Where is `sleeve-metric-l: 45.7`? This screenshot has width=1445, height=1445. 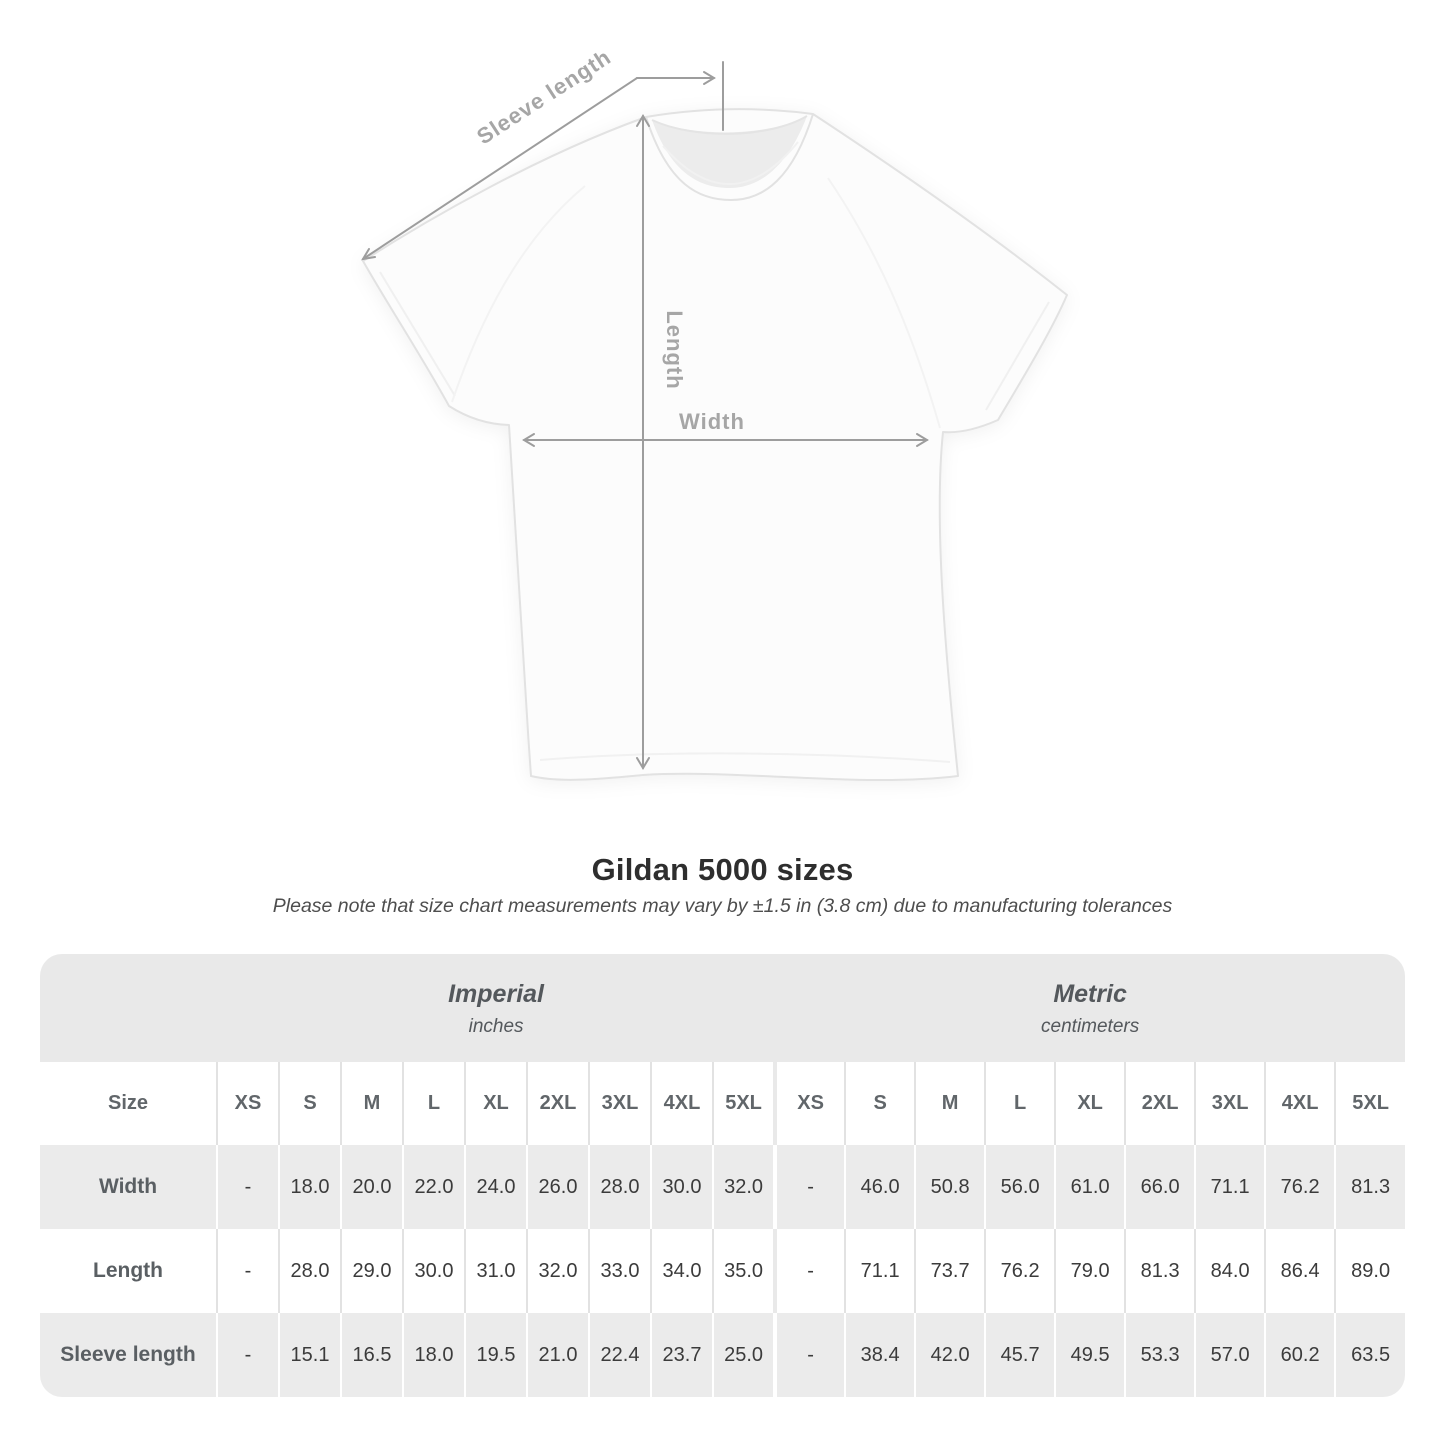
sleeve-metric-l: 45.7 is located at coordinates (1020, 1355).